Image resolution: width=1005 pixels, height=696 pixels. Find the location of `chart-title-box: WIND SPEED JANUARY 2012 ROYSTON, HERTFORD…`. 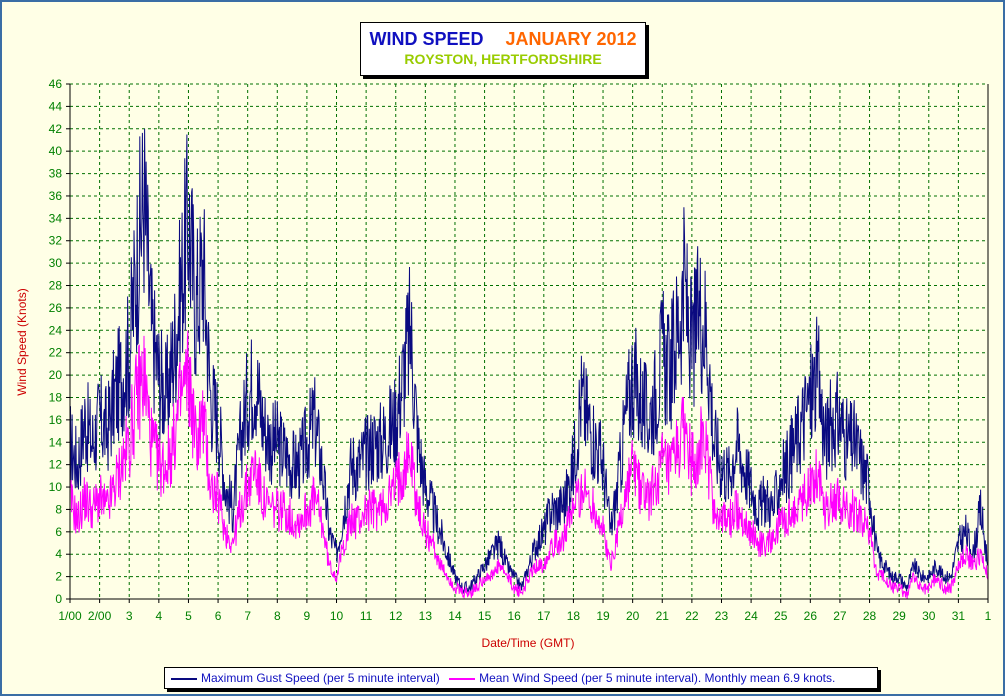

chart-title-box: WIND SPEED JANUARY 2012 ROYSTON, HERTFORD… is located at coordinates (503, 49).